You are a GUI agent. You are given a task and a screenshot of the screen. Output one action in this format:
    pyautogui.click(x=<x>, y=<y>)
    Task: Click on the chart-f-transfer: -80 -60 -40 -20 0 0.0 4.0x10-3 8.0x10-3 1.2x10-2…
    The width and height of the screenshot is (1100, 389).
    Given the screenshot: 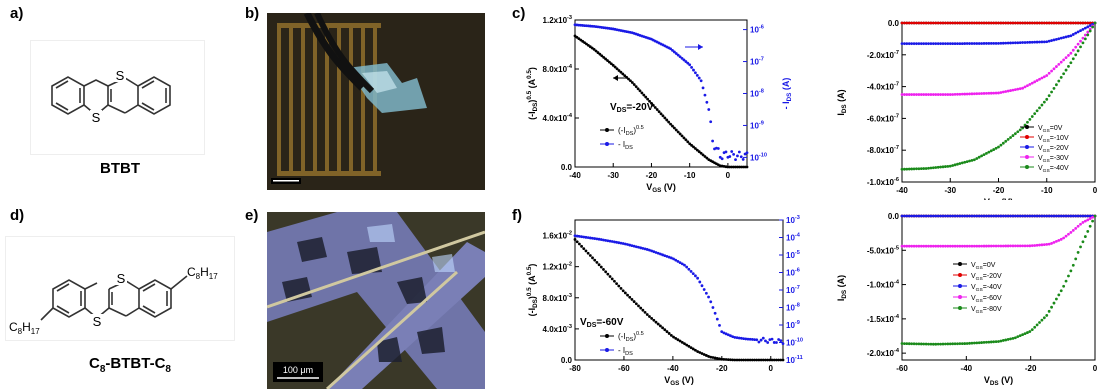 What is the action you would take?
    pyautogui.click(x=664, y=301)
    